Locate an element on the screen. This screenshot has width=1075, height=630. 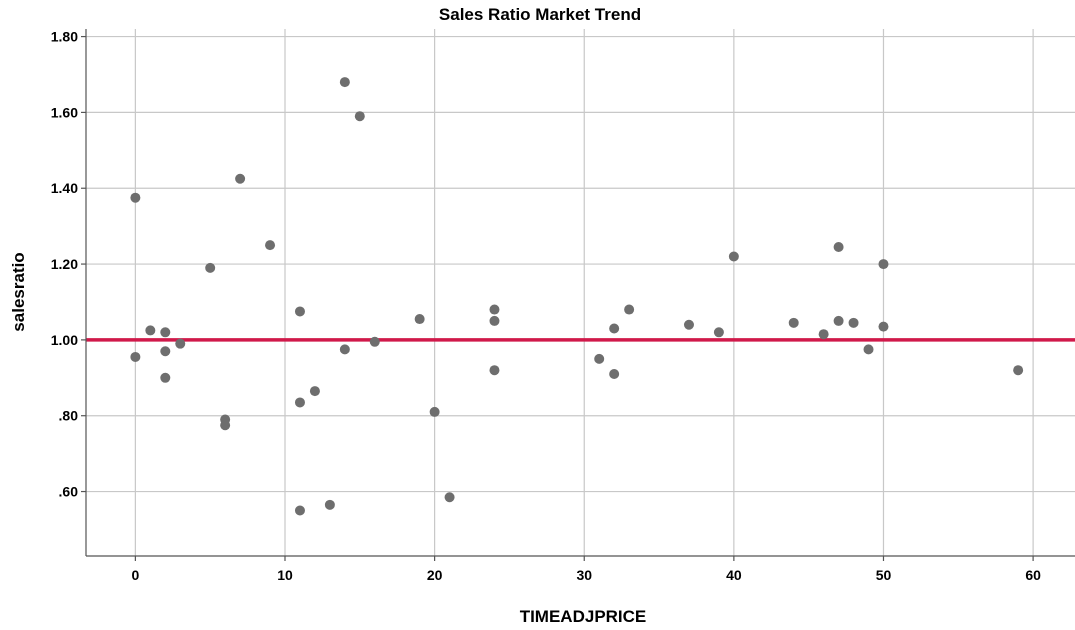
y-tick-label-0: .60 is located at coordinates (69, 492).